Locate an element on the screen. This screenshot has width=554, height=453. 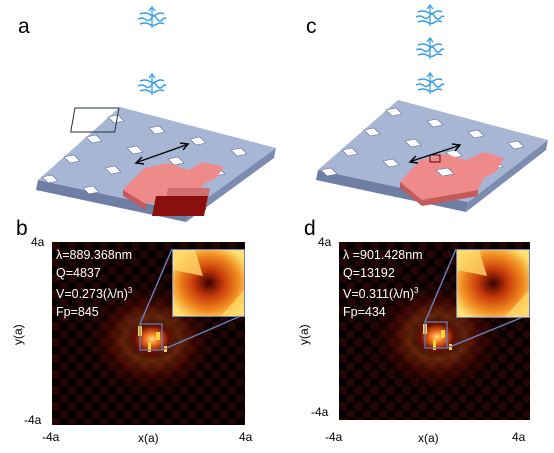
q-factor-label: Q=13192 is located at coordinates (369, 273).